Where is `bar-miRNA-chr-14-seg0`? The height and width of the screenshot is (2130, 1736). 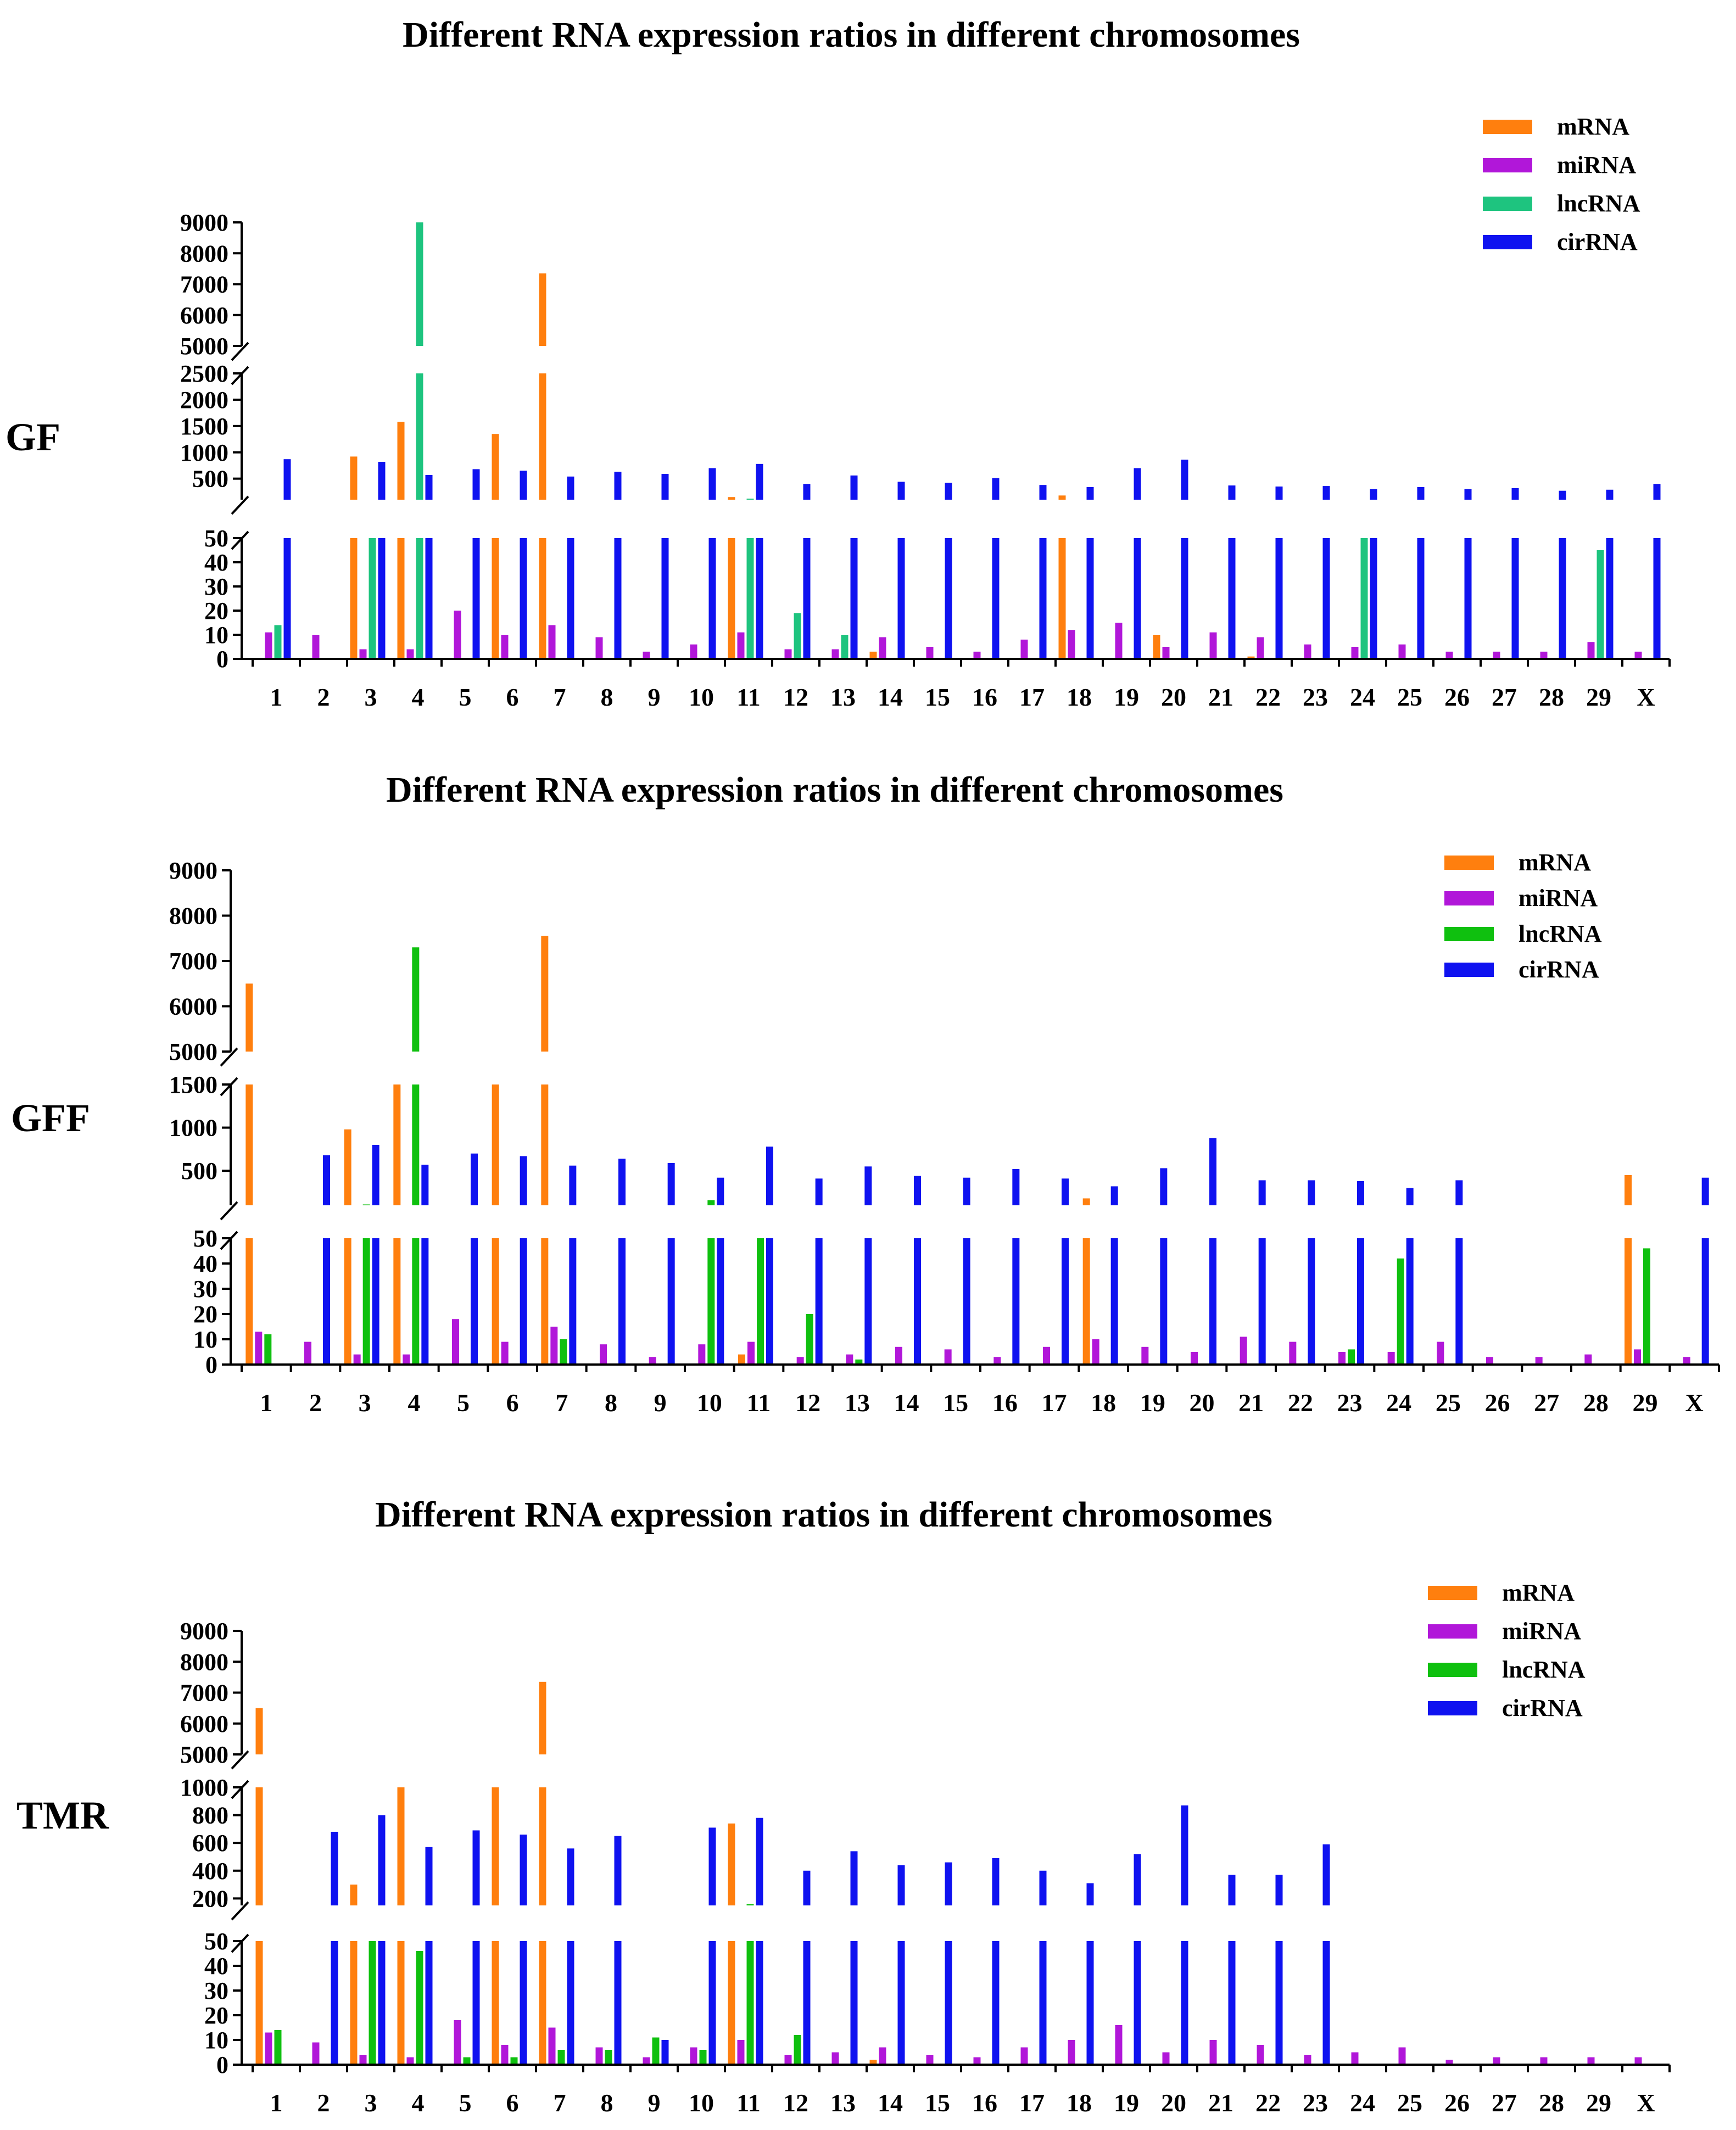
bar-miRNA-chr-14-seg0 is located at coordinates (898, 1356).